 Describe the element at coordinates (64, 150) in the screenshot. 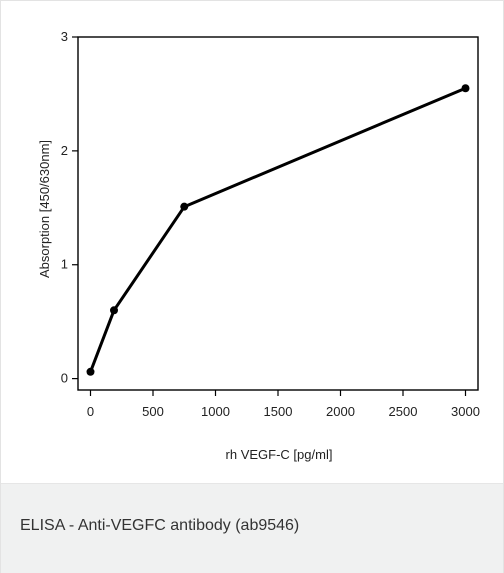

I see `y-tick-label: 2` at that location.